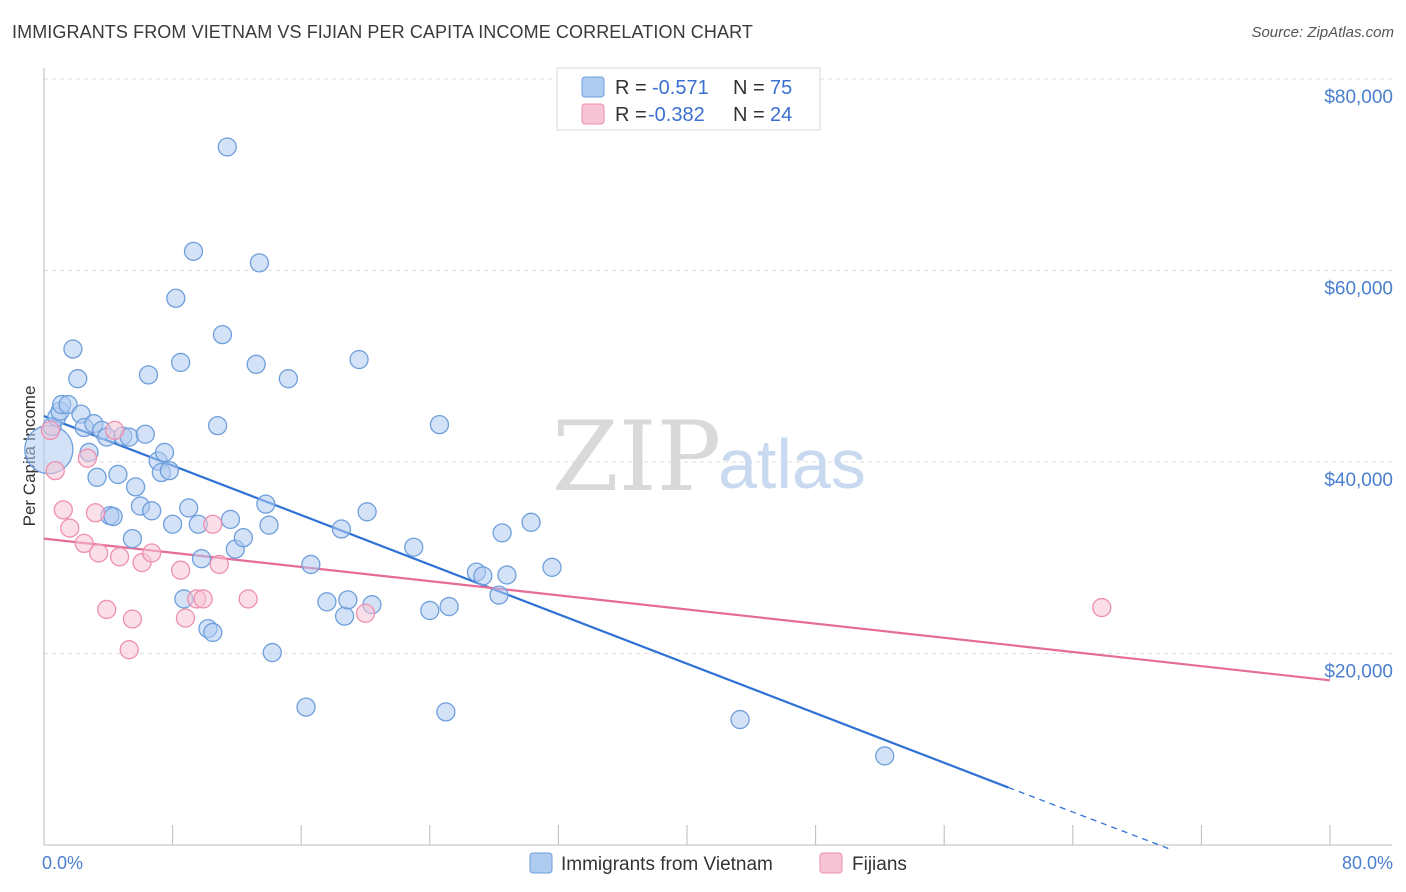 The image size is (1406, 892). I want to click on legend-n-value-2: 24, so click(781, 115).